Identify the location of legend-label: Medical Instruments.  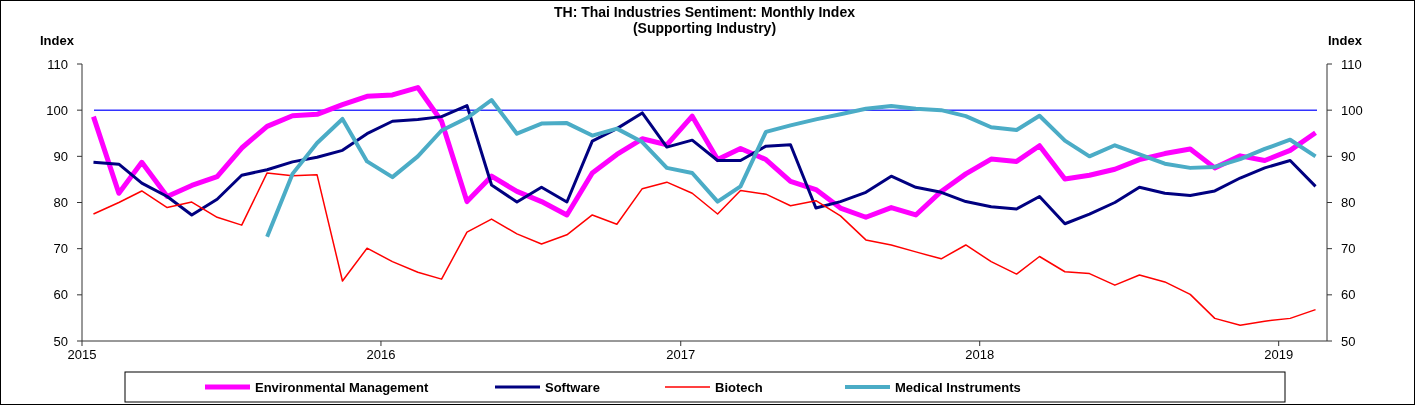
(958, 387).